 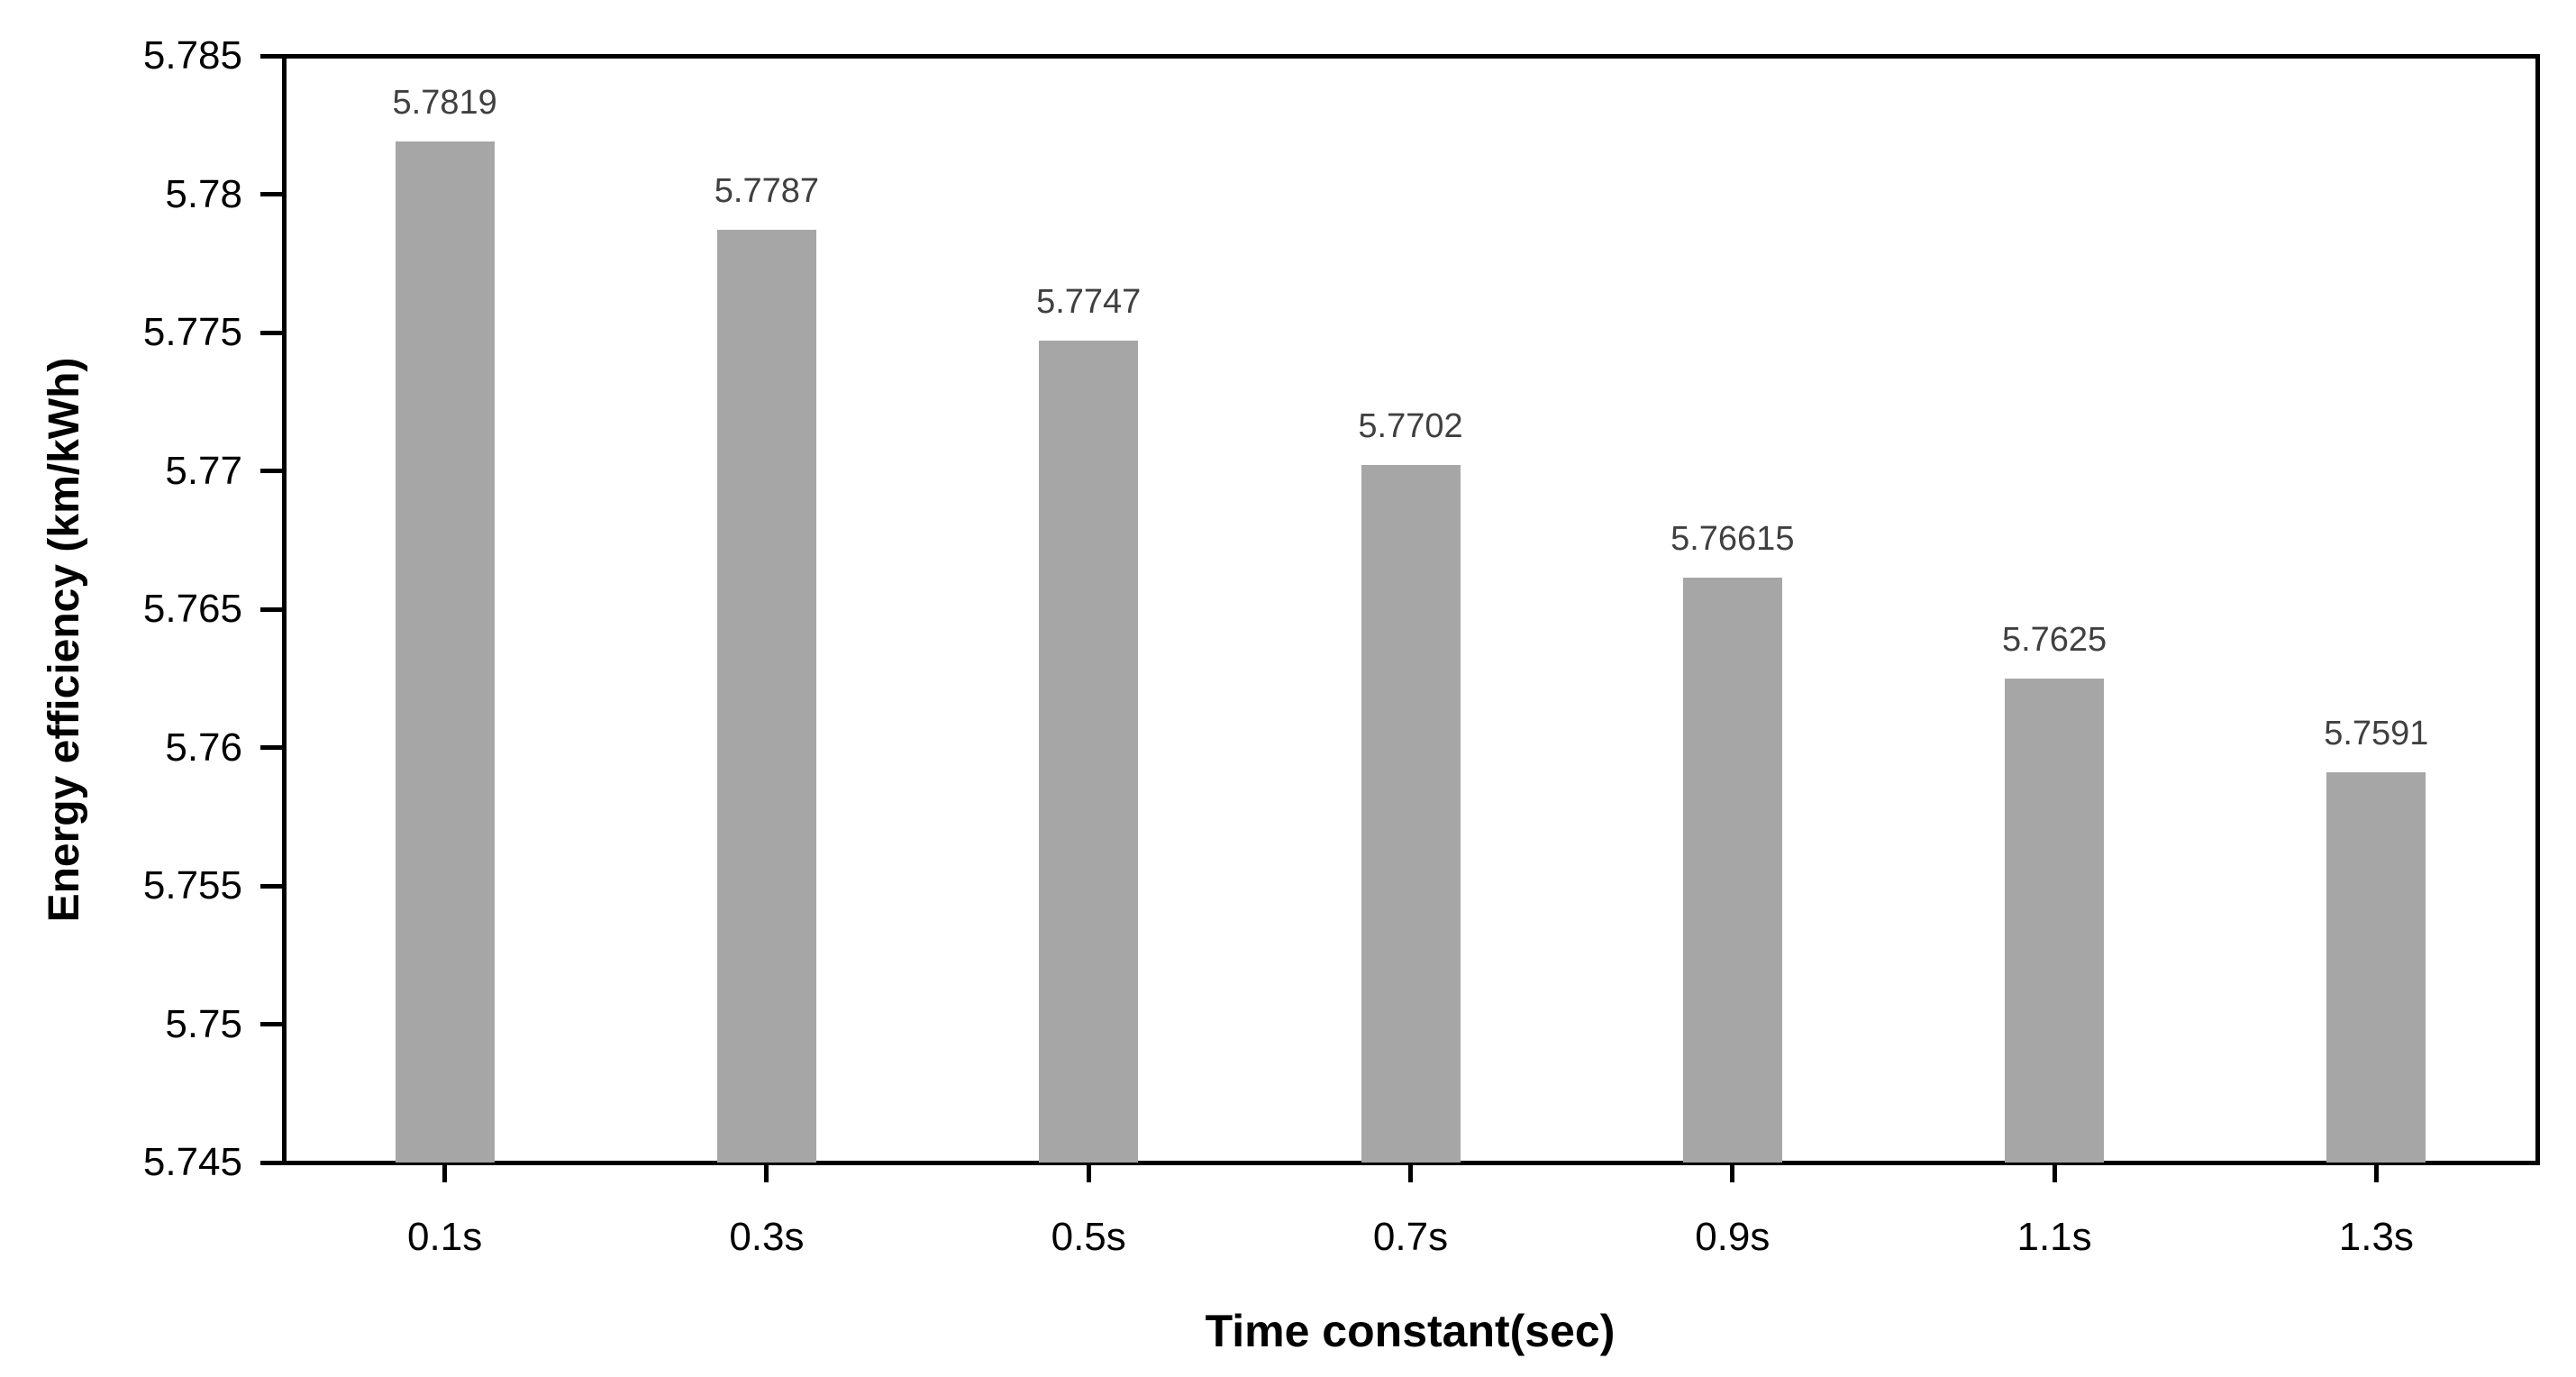 What do you see at coordinates (1410, 56) in the screenshot?
I see `plot-border-top` at bounding box center [1410, 56].